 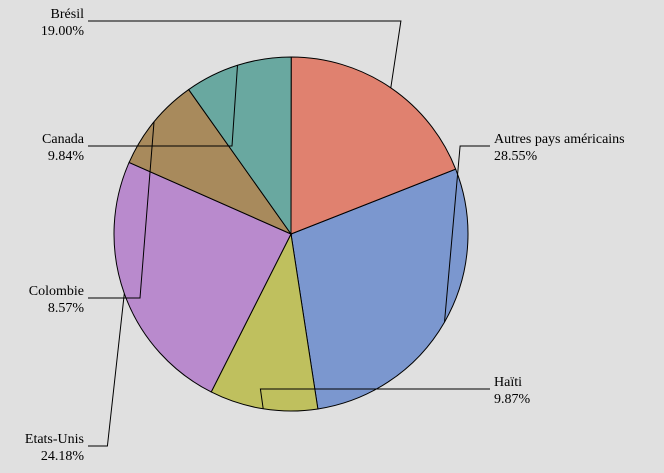 What do you see at coordinates (63, 31) in the screenshot?
I see `slice-value-label: 19.00%` at bounding box center [63, 31].